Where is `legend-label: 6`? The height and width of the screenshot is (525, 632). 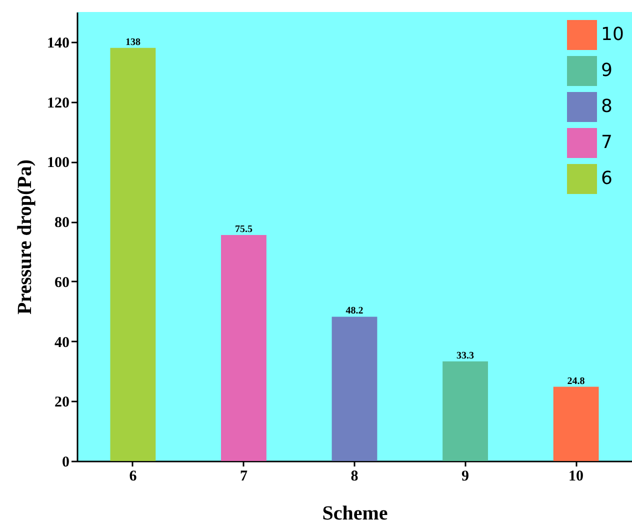
legend-label: 6 is located at coordinates (606, 178).